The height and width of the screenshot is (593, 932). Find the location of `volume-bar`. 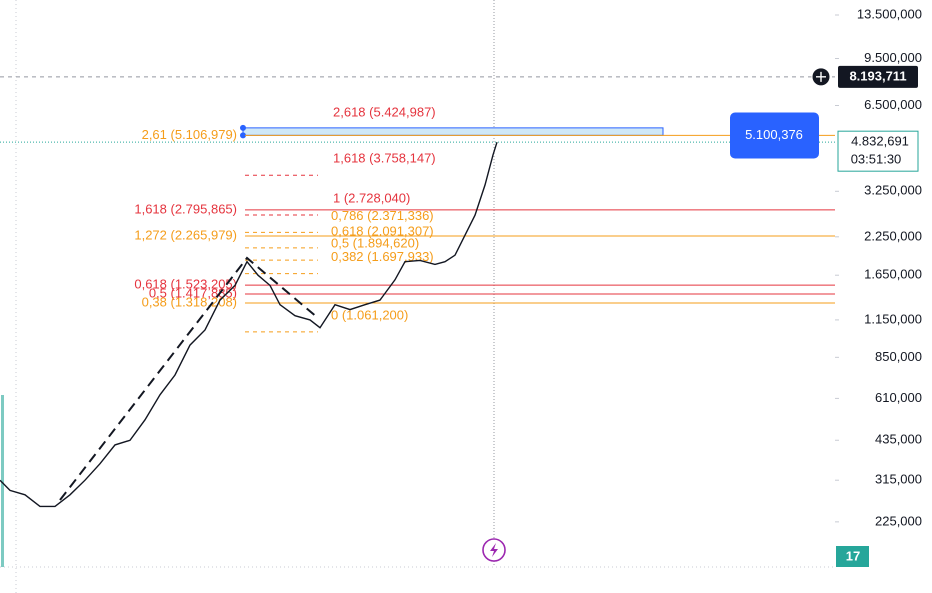

volume-bar is located at coordinates (2, 481).